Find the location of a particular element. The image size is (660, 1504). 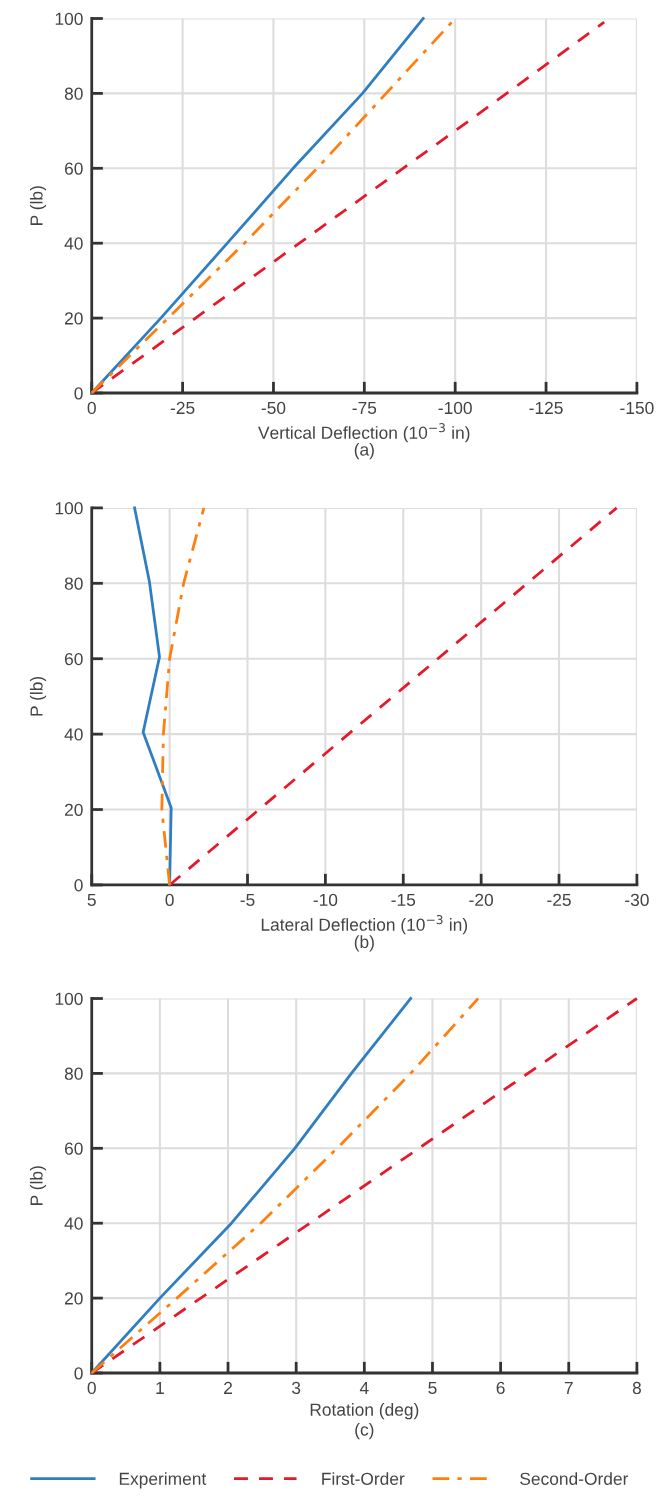

x-tick-label: 4 is located at coordinates (364, 1387).